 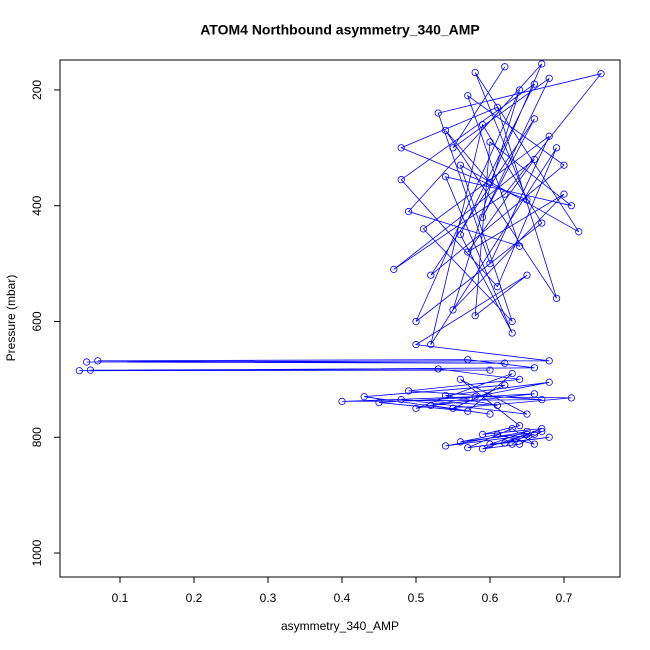 What do you see at coordinates (340, 626) in the screenshot?
I see `x-axis-label: asymmetry_340_AMP` at bounding box center [340, 626].